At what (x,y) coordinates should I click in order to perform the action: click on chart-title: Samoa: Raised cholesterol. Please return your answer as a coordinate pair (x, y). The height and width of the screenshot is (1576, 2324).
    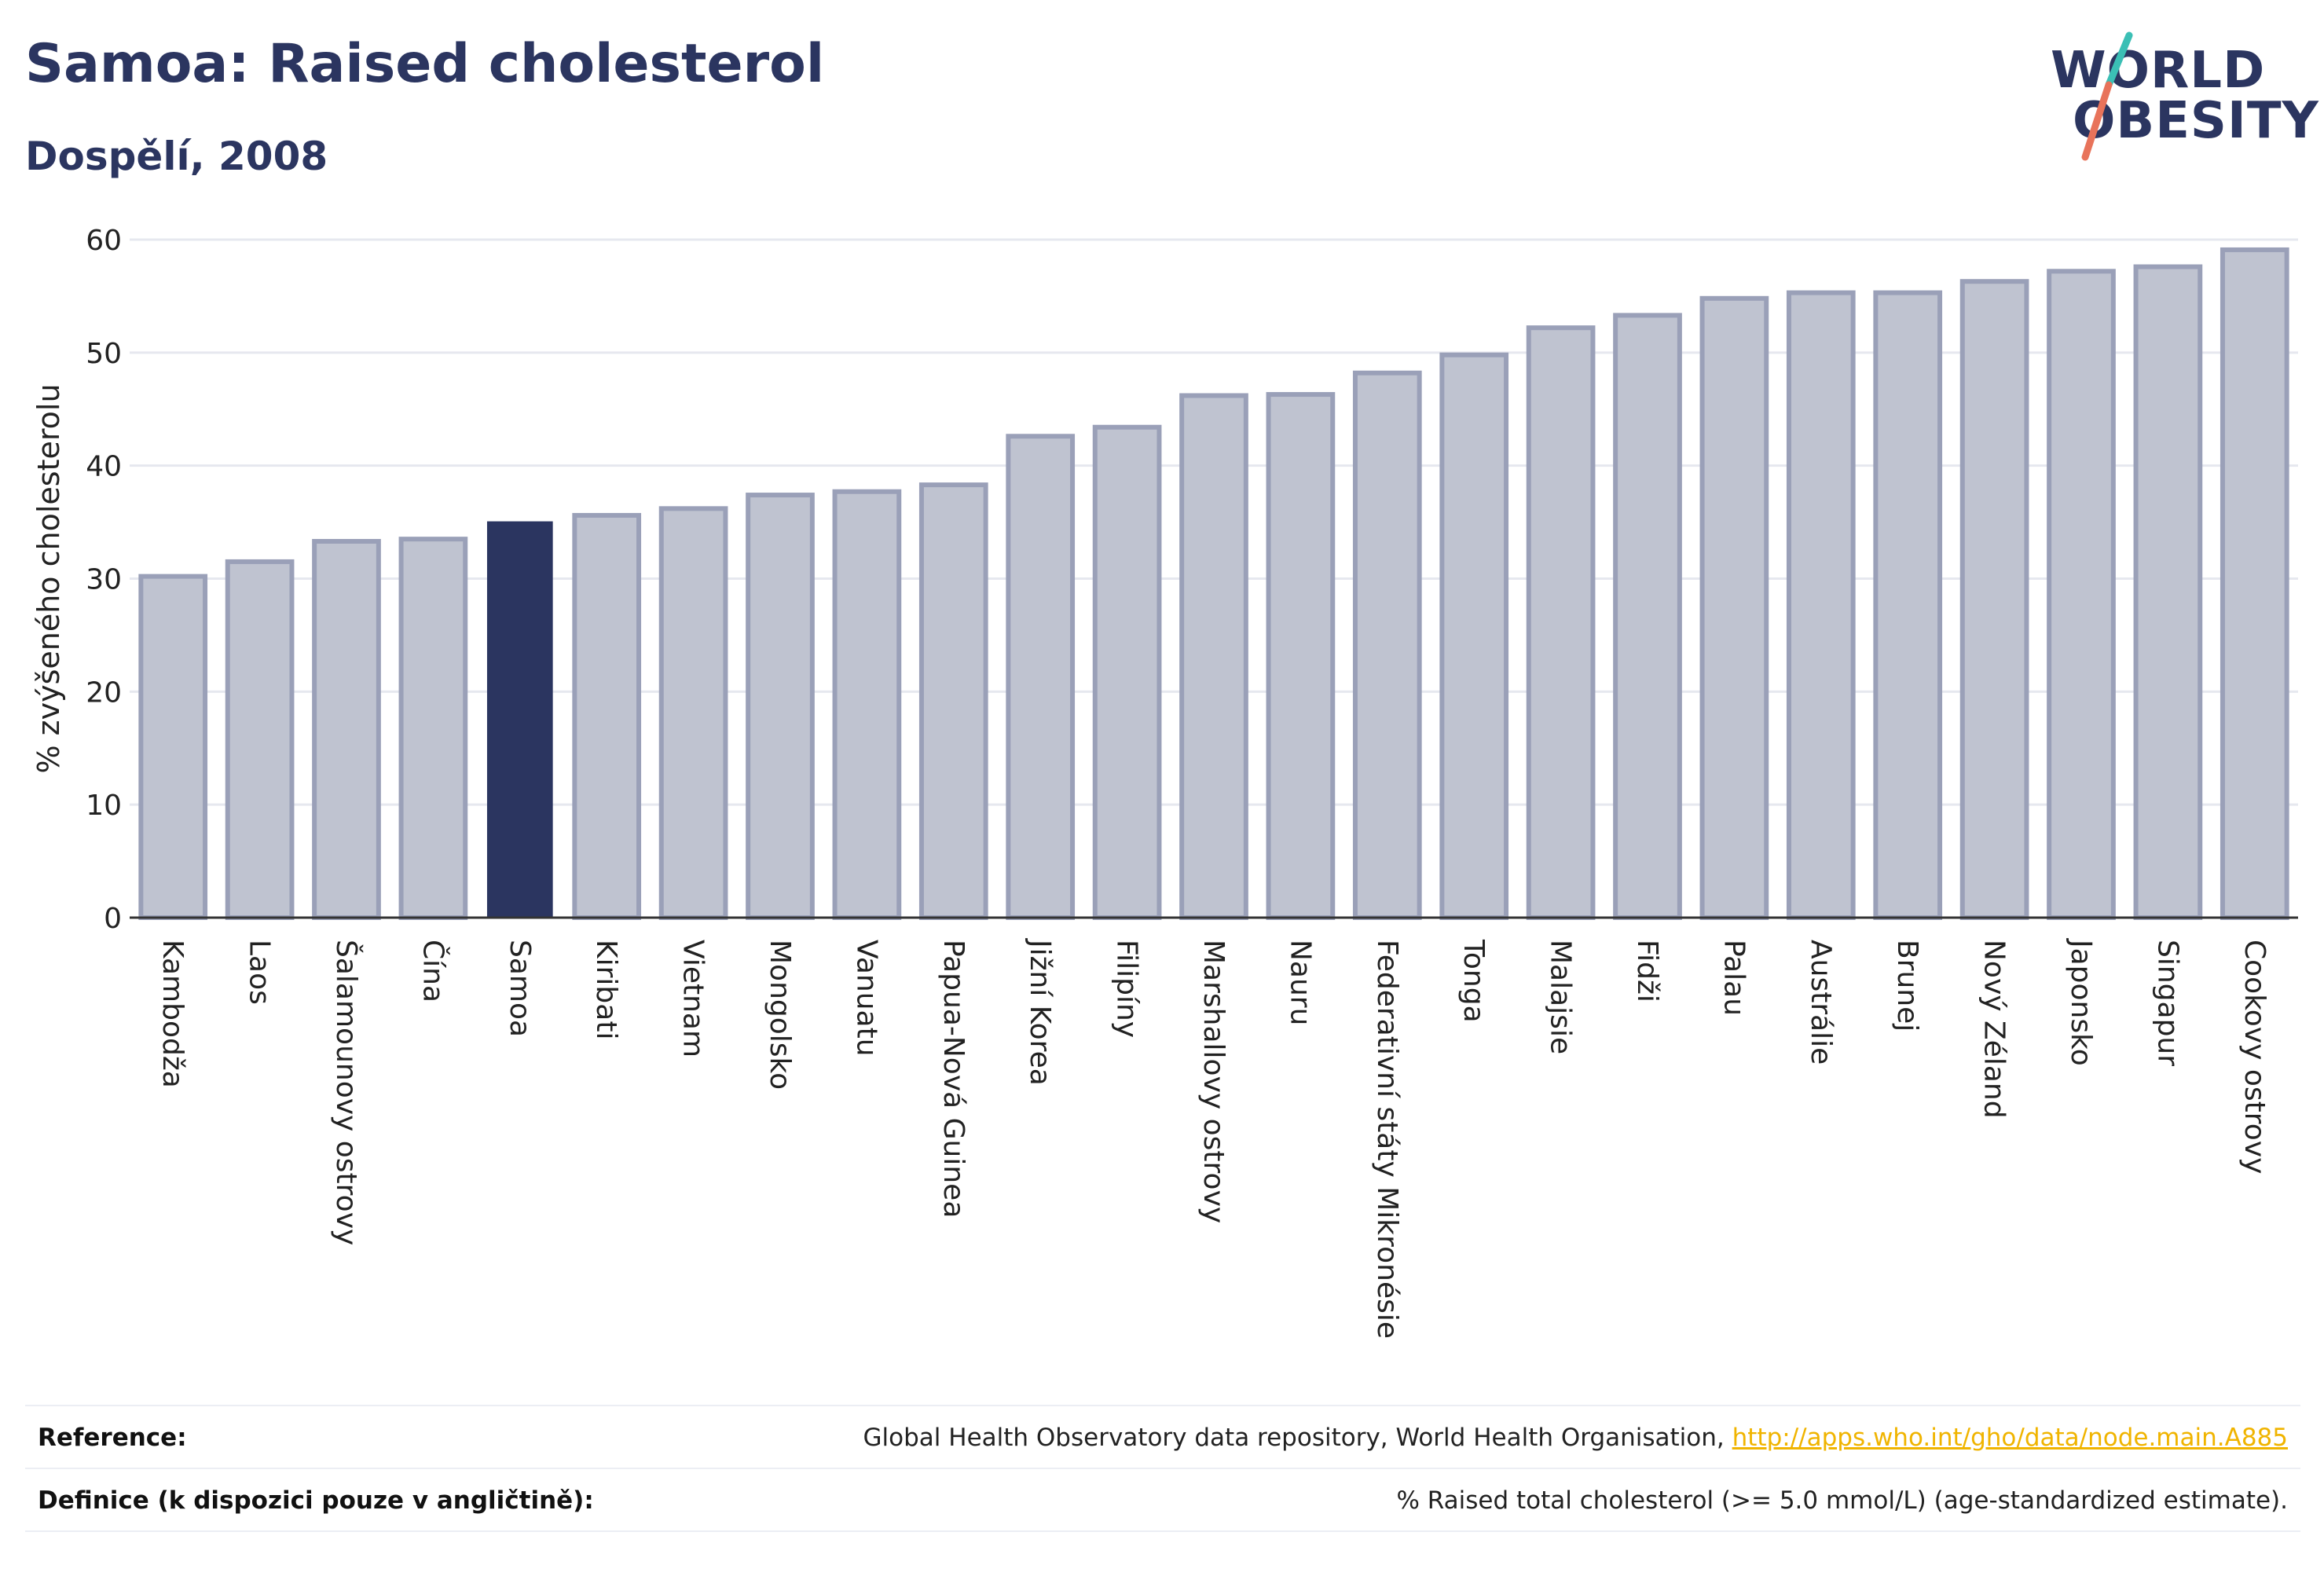
    Looking at the image, I should click on (425, 64).